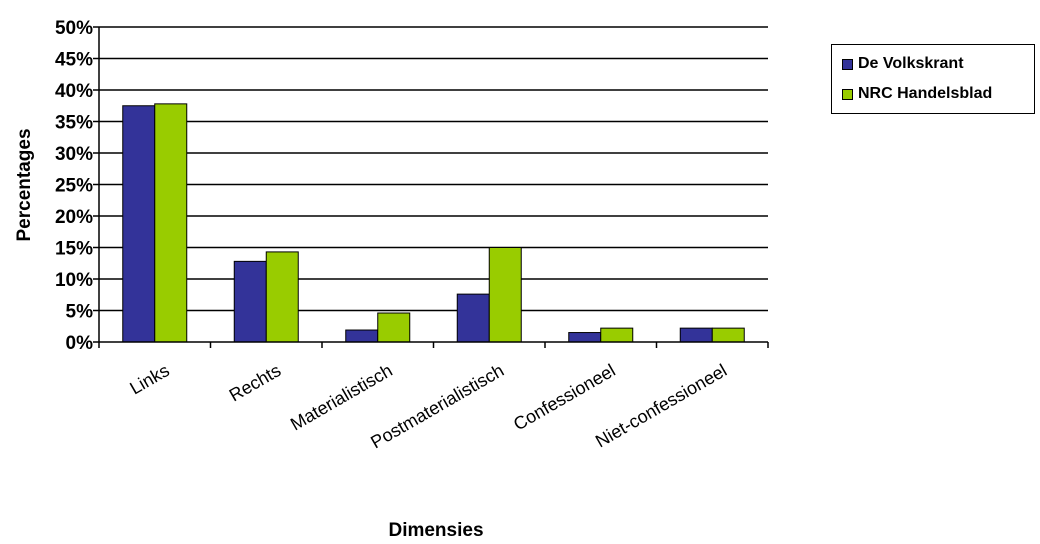 The image size is (1040, 544). What do you see at coordinates (80, 312) in the screenshot?
I see `y-tick-label: 5%` at bounding box center [80, 312].